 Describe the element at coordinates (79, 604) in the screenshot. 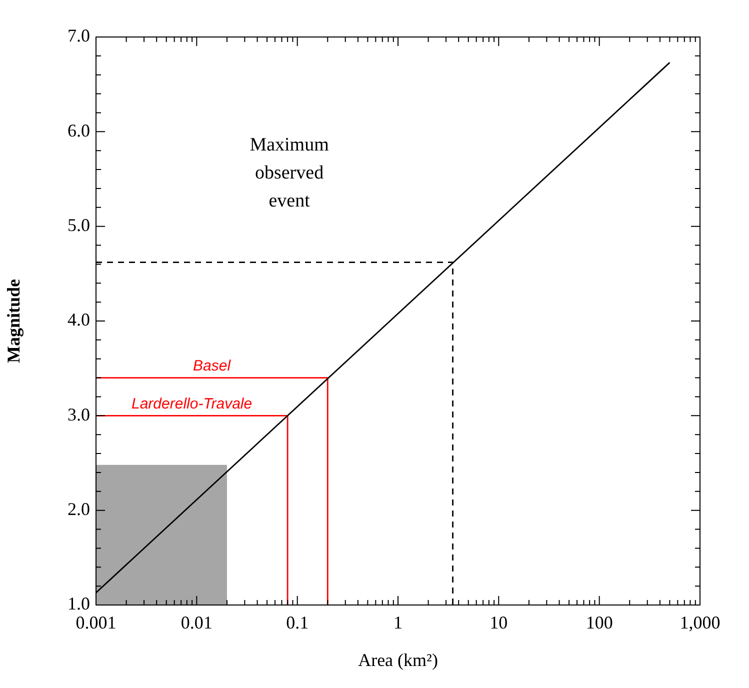

I see `y-tick-label: 1.0` at that location.